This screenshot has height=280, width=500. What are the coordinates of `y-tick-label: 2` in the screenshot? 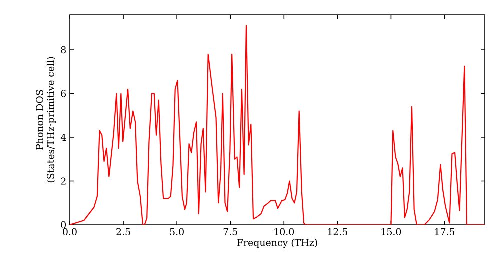 It's located at (63, 181).